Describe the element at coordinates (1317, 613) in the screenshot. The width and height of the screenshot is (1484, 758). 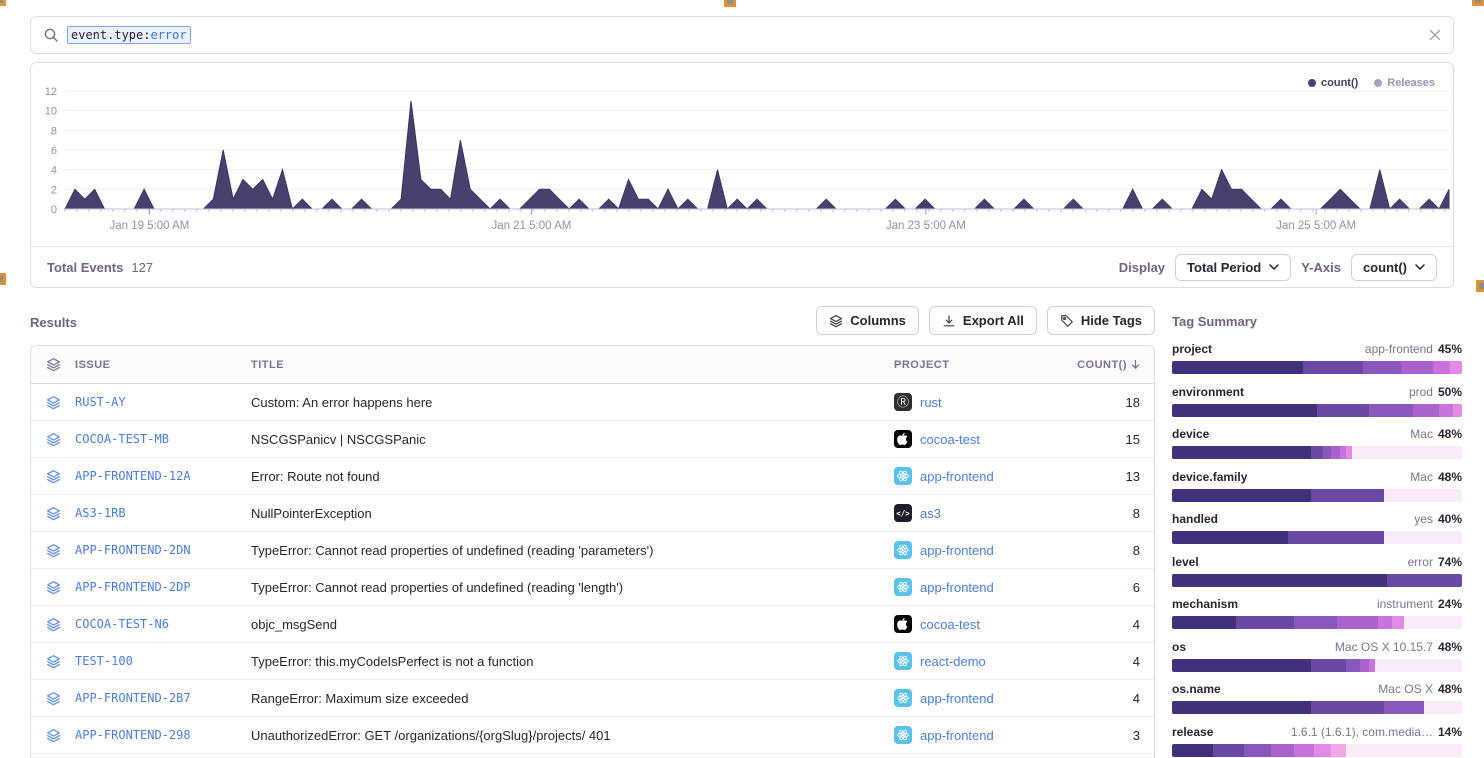
I see `tag-item-mechanism: mechanism instrument 24%` at that location.